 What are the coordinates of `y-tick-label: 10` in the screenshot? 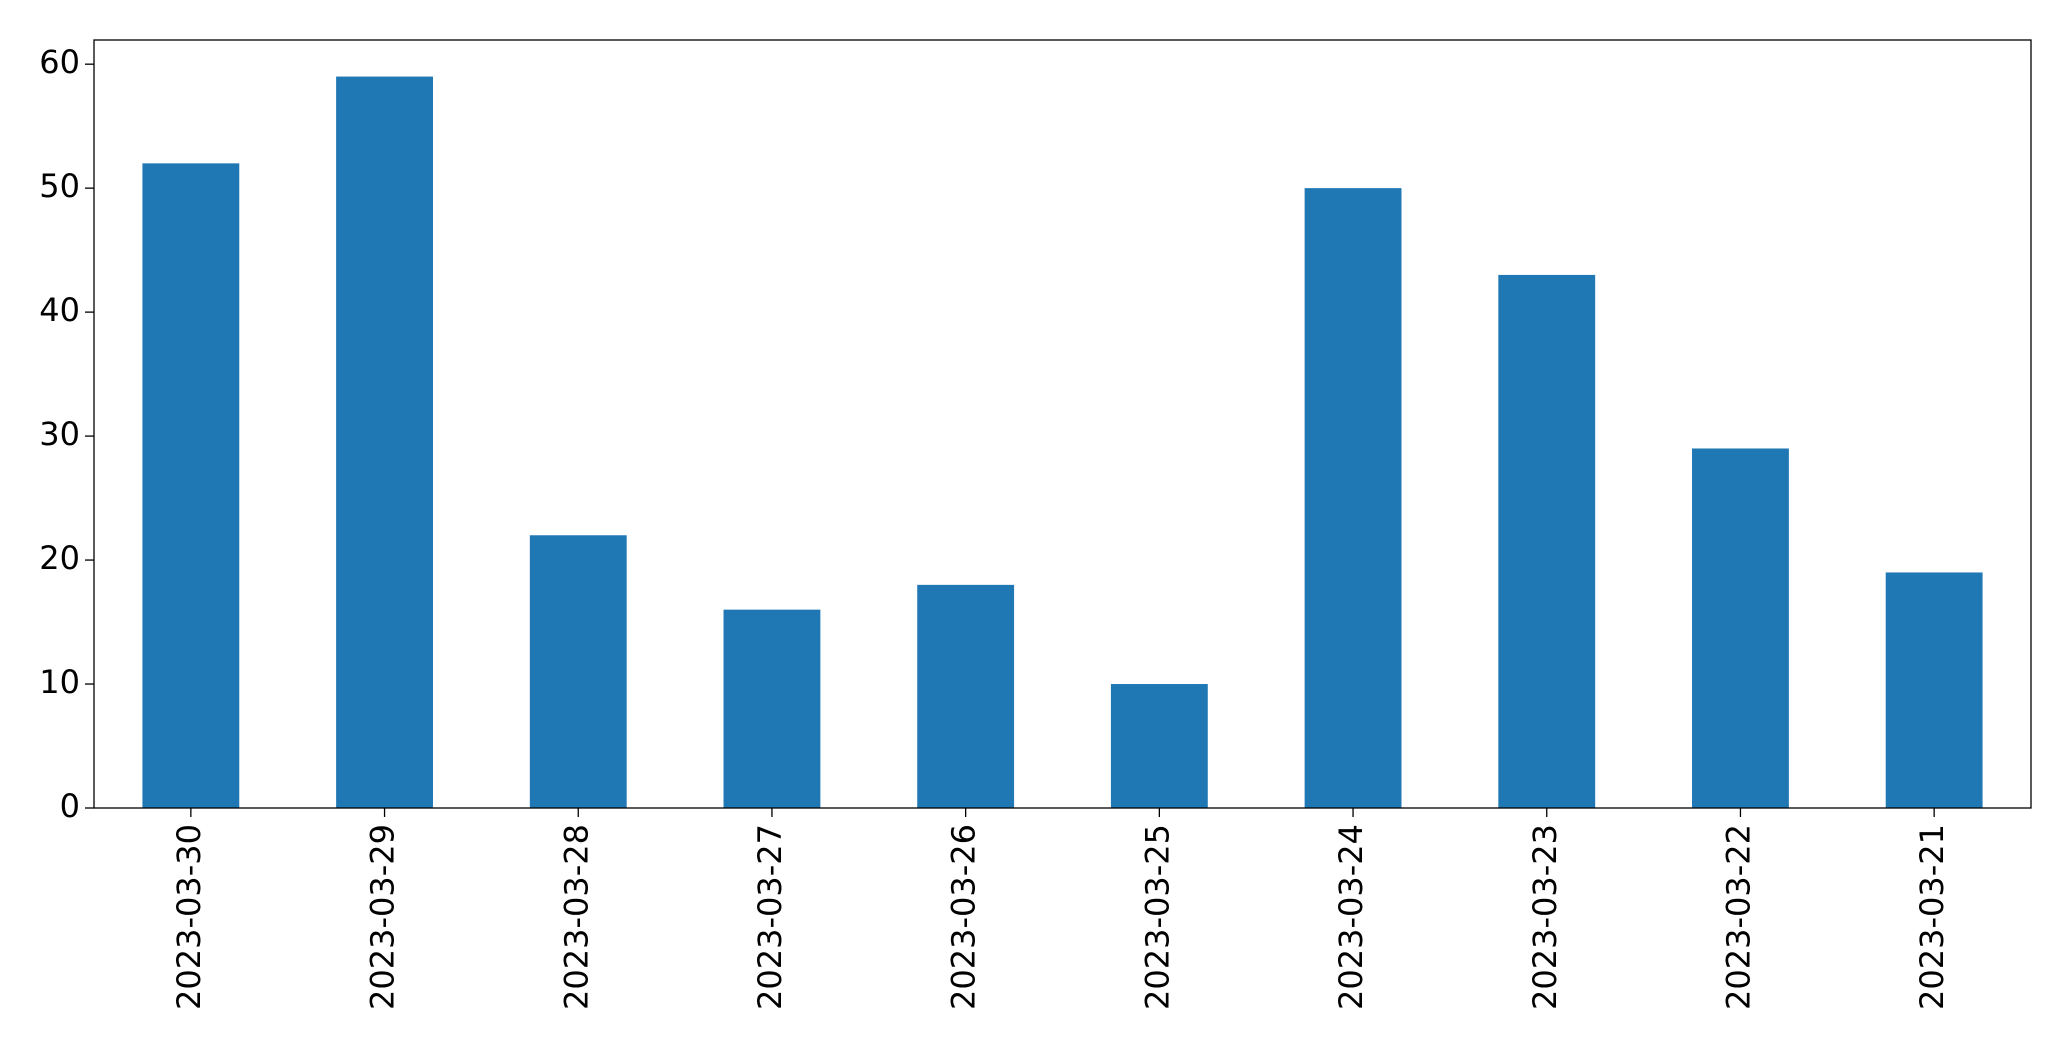 It's located at (59, 682).